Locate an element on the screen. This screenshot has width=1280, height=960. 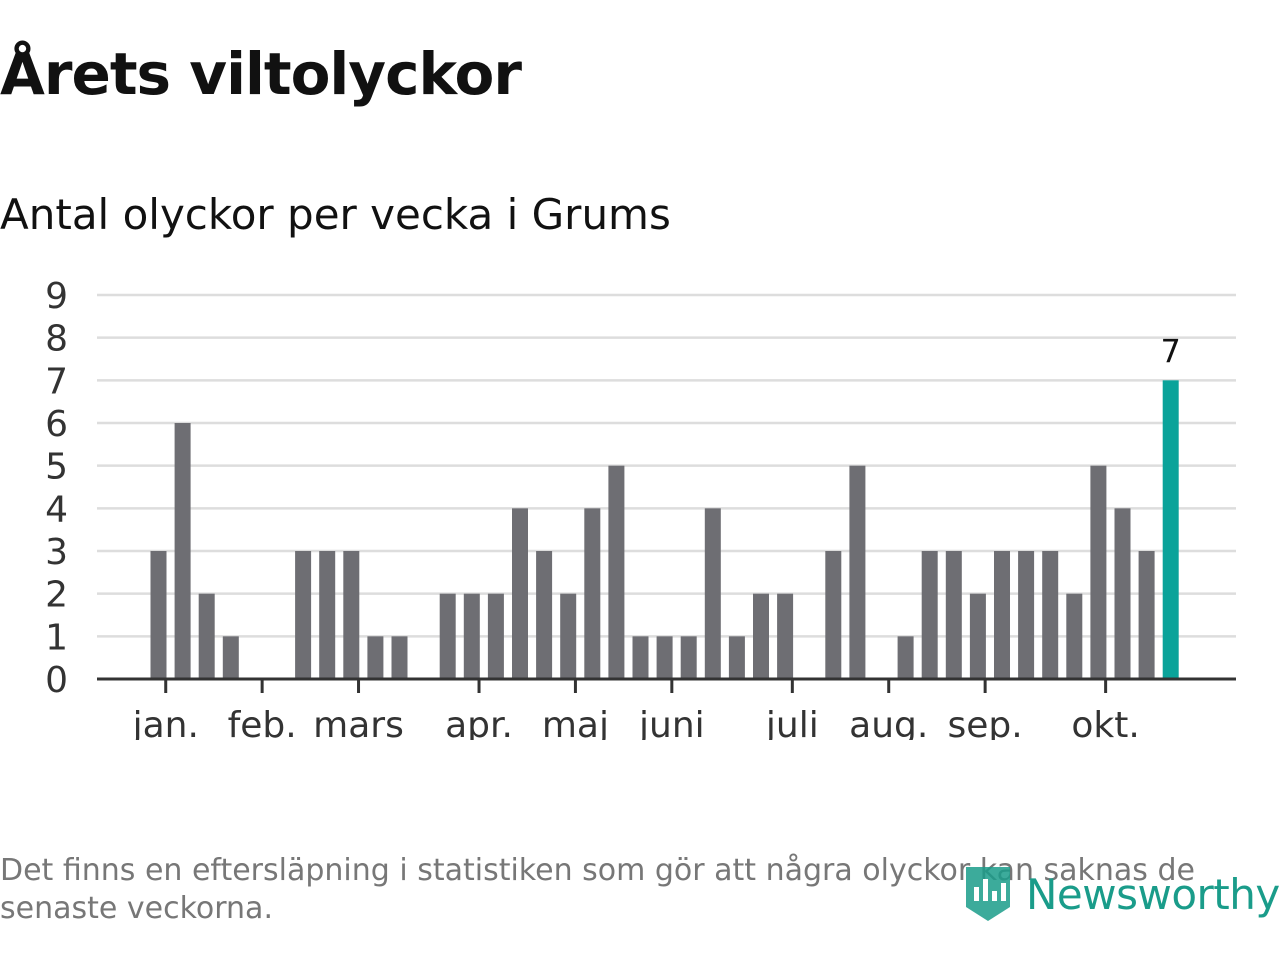
month-labels: jan. feb. mars apr. maj juni juli aug. sep. okt. is located at coordinates (636, 722).